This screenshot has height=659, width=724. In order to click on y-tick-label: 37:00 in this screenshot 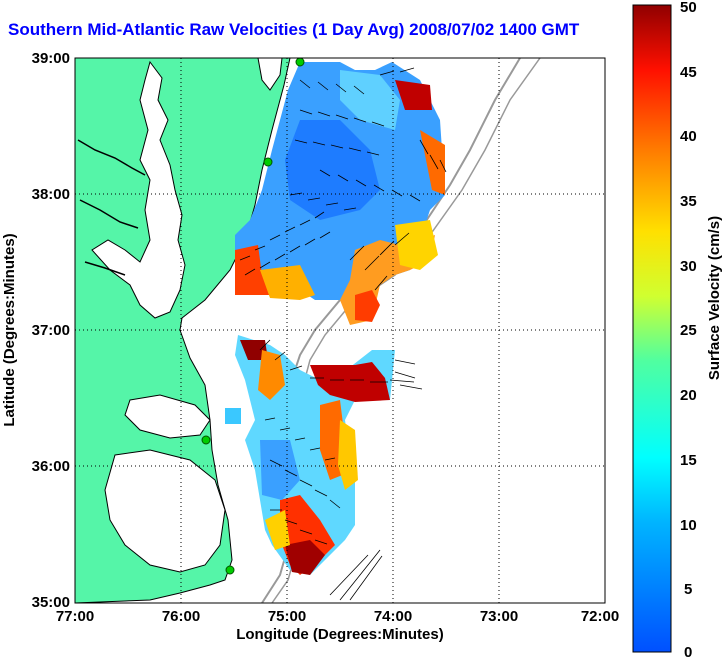, I will do `click(51, 330)`.